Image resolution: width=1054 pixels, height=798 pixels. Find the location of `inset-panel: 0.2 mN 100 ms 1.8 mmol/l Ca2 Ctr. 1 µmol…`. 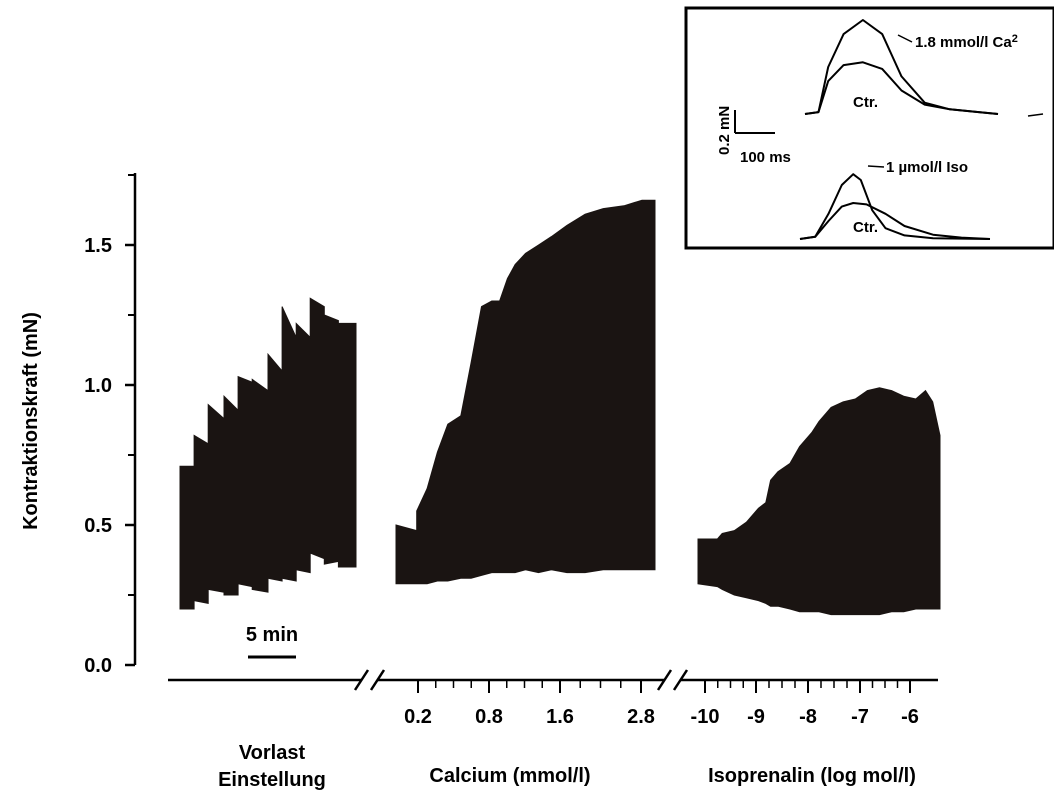

inset-panel: 0.2 mN 100 ms 1.8 mmol/l Ca2 Ctr. 1 µmol… is located at coordinates (869, 128).